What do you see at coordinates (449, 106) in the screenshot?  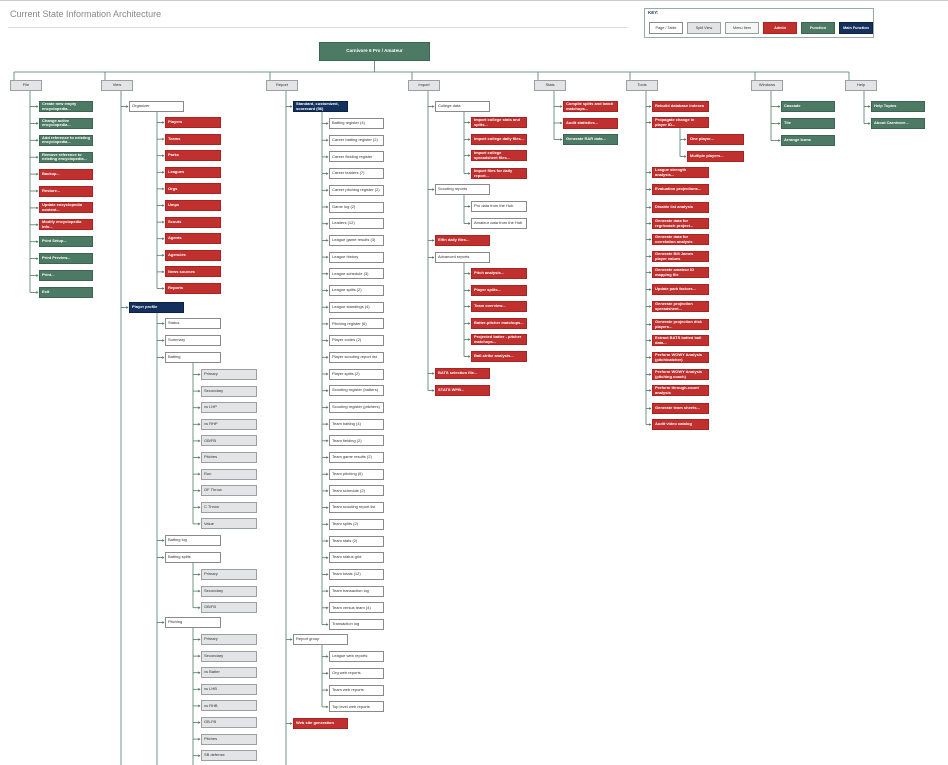 I see `import-item-college-data-label: College data` at bounding box center [449, 106].